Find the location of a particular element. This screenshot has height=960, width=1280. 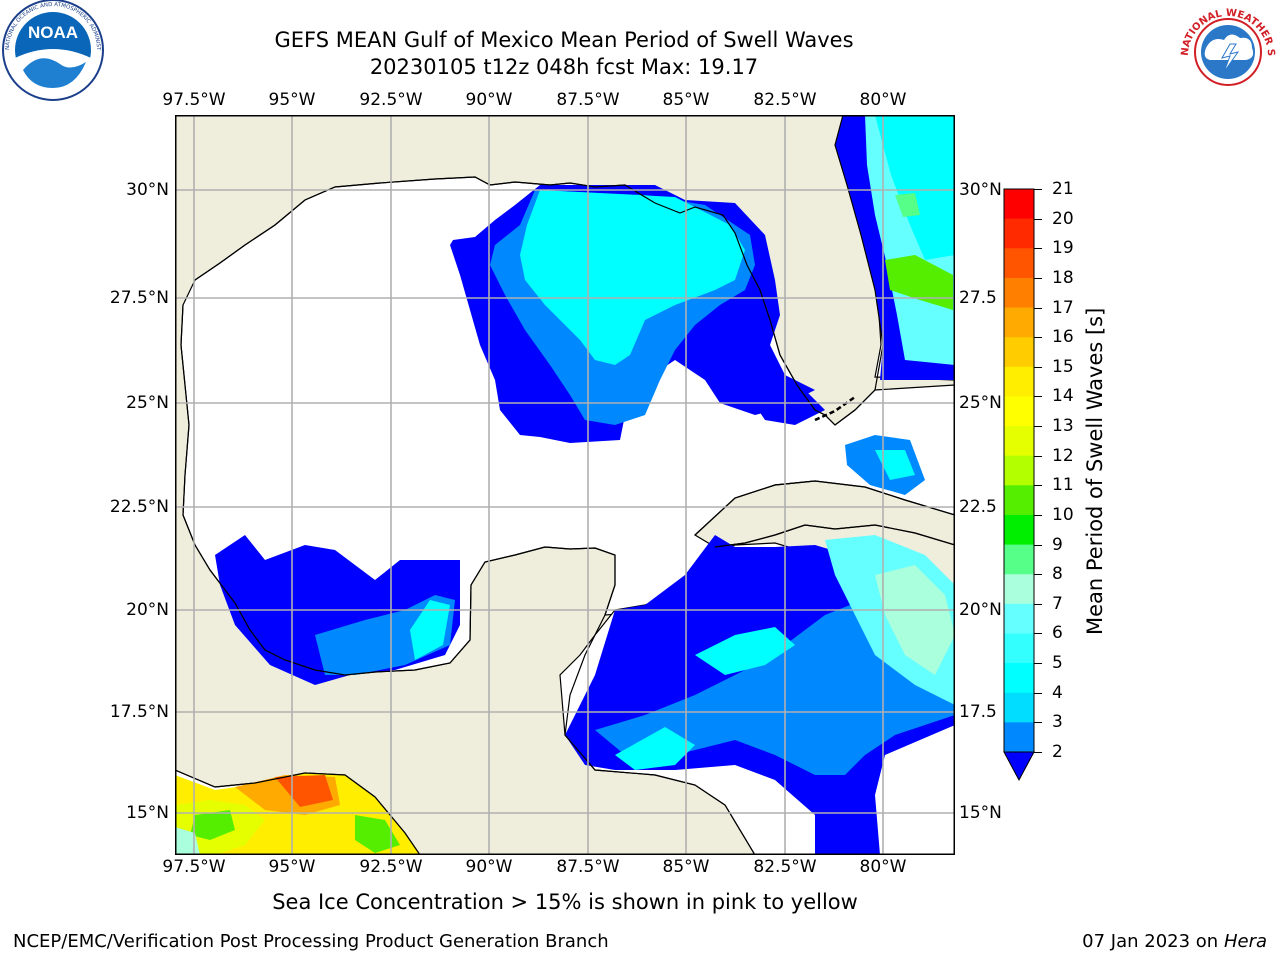

colorbar-tick-label: 5 is located at coordinates (1057, 663).